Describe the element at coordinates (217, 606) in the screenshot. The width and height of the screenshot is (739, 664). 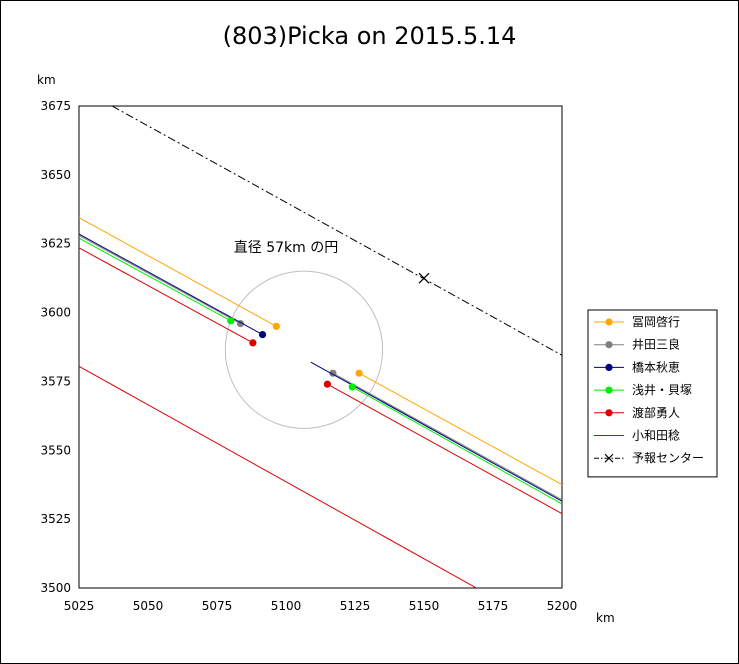
I see `x-tick-label: 5075` at that location.